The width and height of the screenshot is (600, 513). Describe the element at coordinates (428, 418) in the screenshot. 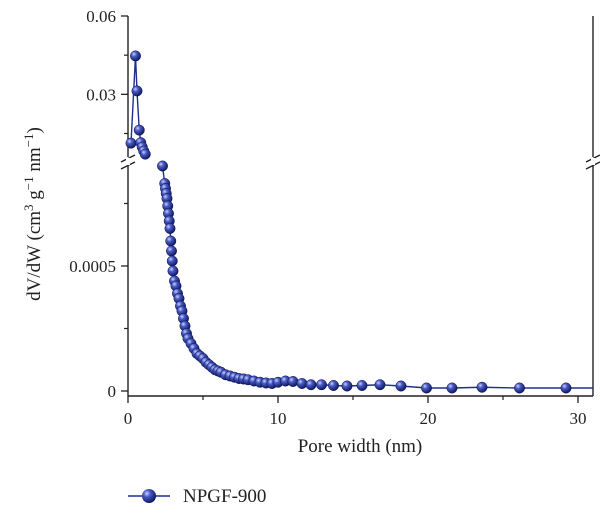

I see `x-tick-label: 20` at that location.